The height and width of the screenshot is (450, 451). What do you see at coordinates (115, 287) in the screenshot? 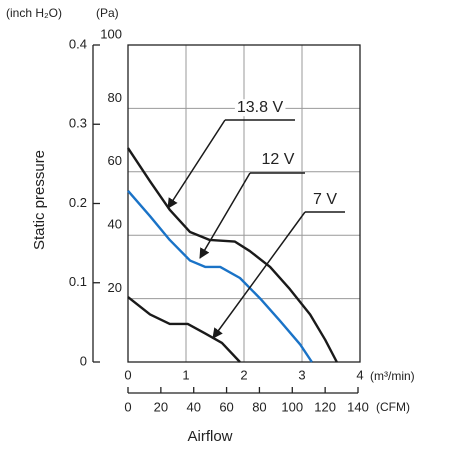
I see `y-tick-label: 20` at bounding box center [115, 287].